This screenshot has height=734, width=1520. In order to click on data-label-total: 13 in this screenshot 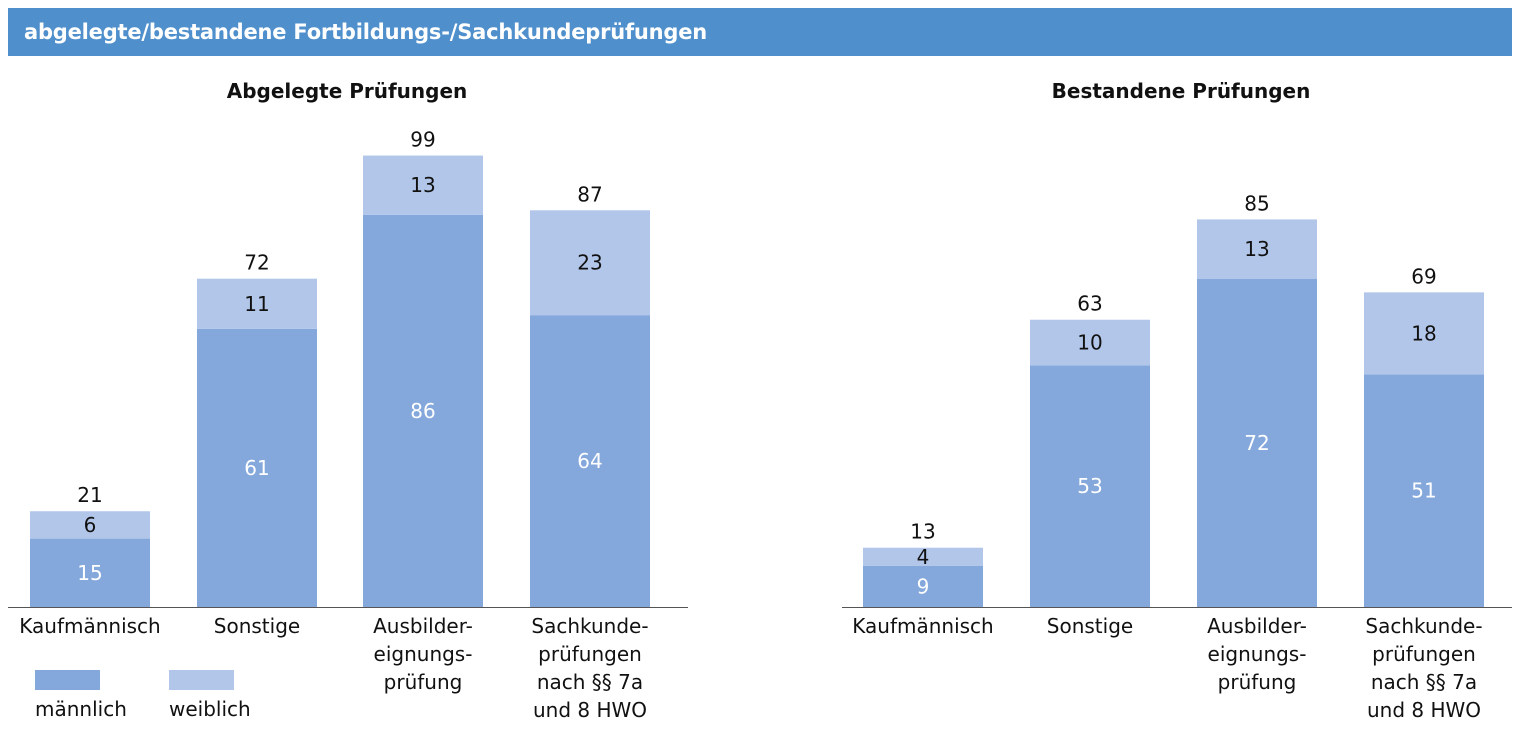, I will do `click(922, 532)`.